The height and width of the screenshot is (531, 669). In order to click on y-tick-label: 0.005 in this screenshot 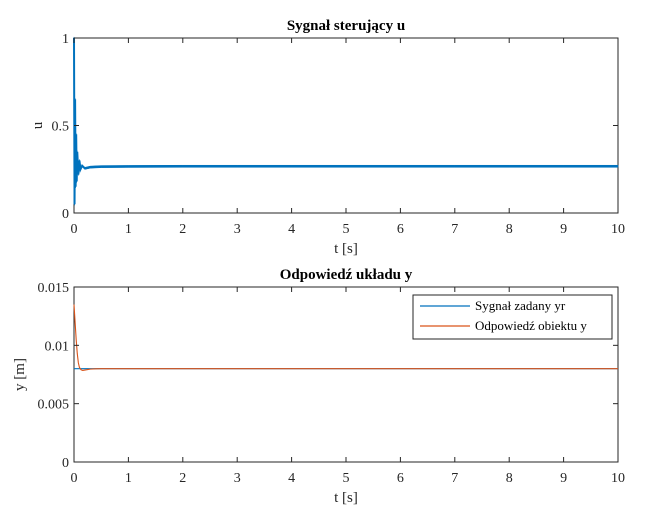, I will do `click(54, 405)`.